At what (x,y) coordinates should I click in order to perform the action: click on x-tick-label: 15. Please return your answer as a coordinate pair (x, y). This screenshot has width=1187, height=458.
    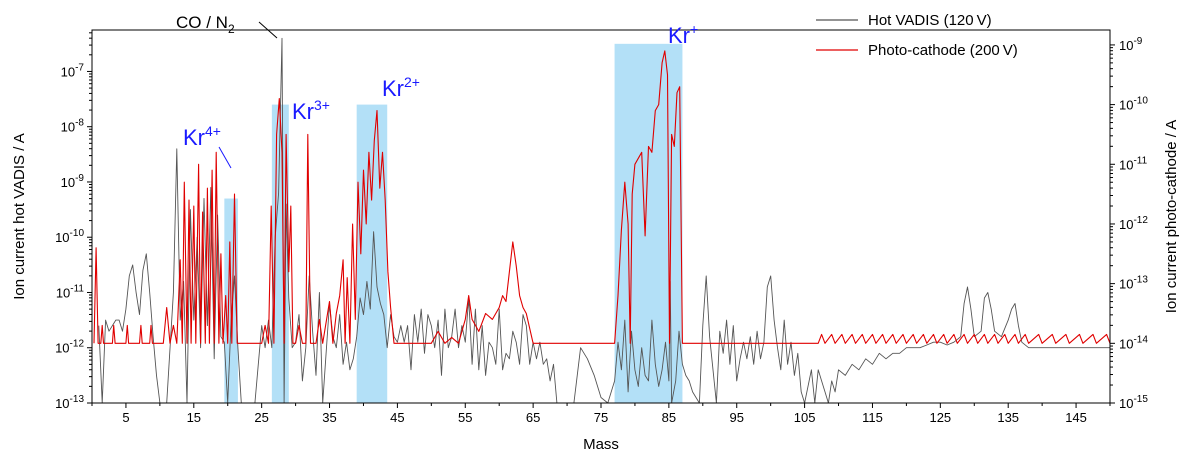
    Looking at the image, I should click on (194, 417).